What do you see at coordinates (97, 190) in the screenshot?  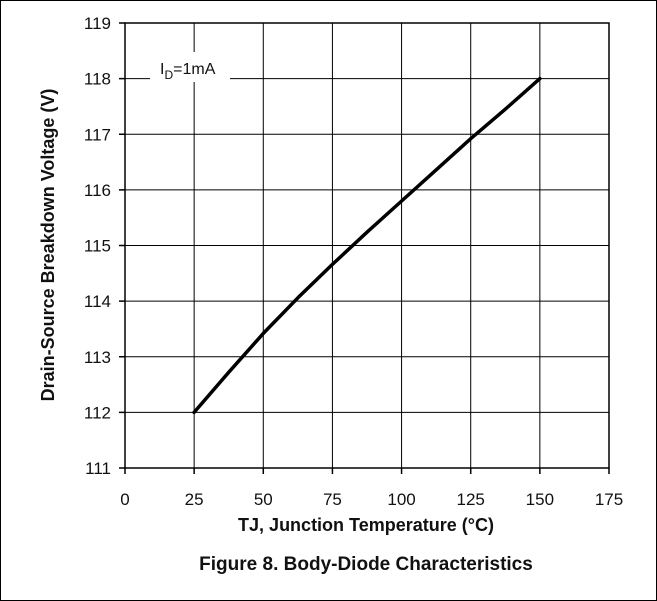 I see `y-tick-label: 116` at bounding box center [97, 190].